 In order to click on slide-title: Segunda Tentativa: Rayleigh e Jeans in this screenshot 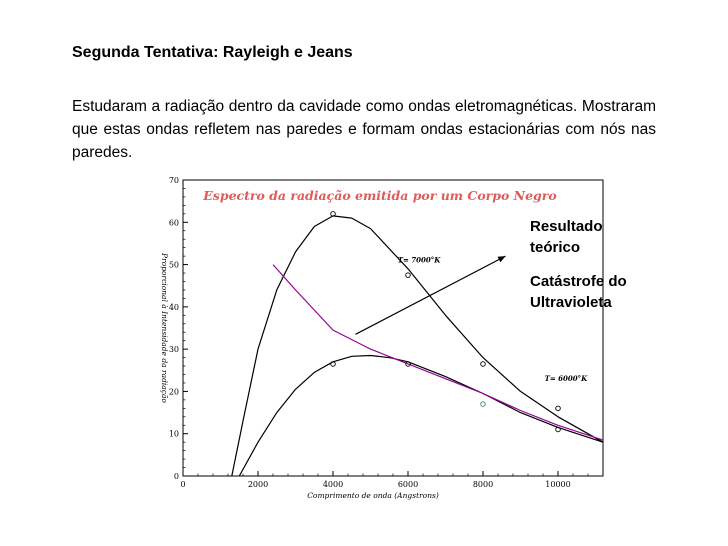, I will do `click(212, 52)`.